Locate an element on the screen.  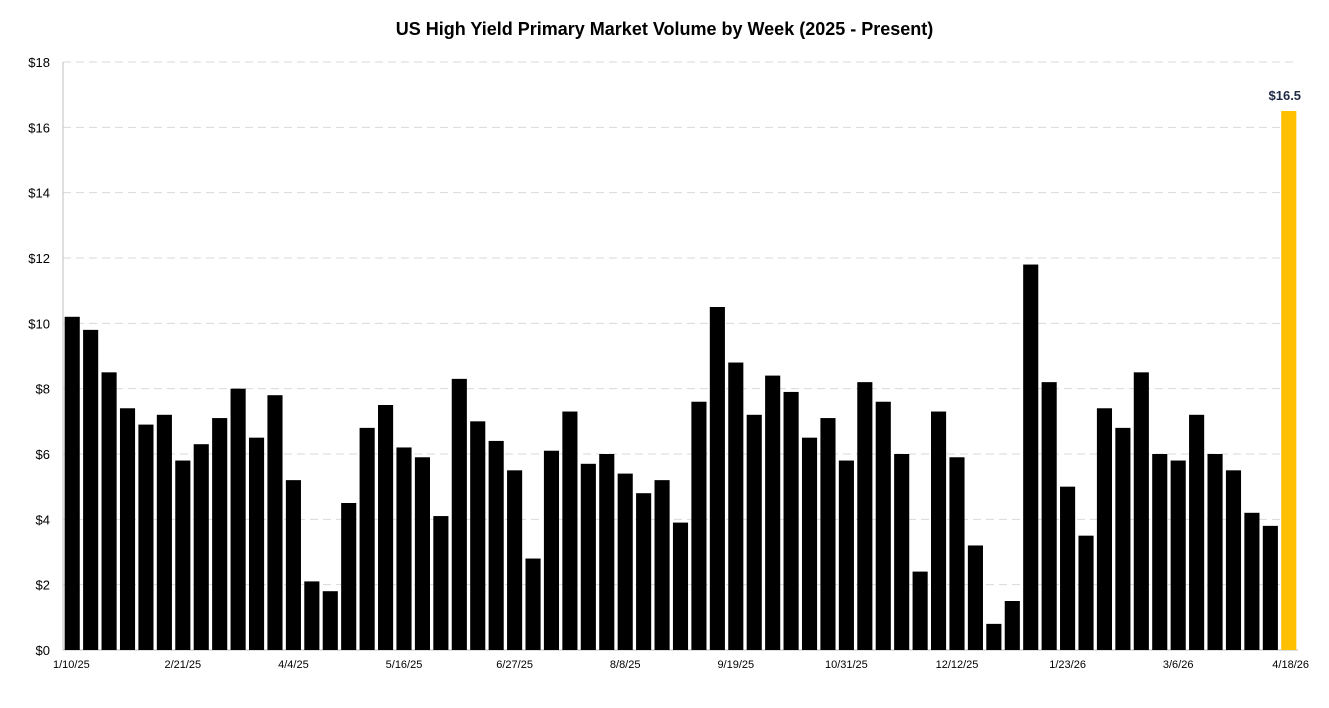
y-tick-label: $18 is located at coordinates (39, 62).